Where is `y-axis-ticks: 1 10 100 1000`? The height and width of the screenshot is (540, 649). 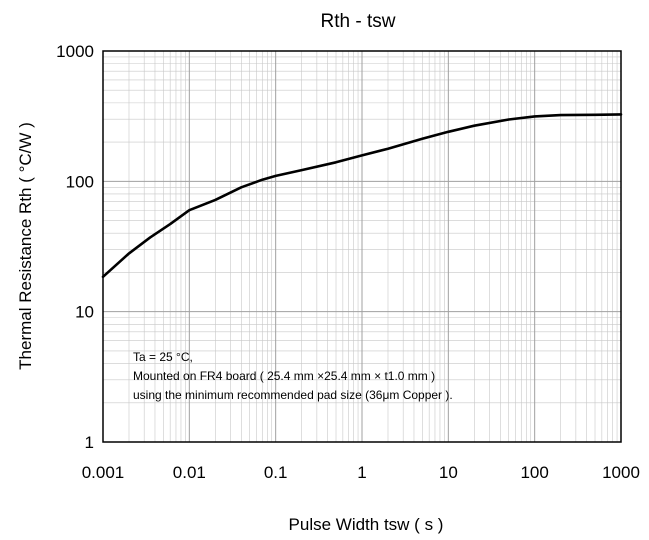 y-axis-ticks: 1 10 100 1000 is located at coordinates (75, 247).